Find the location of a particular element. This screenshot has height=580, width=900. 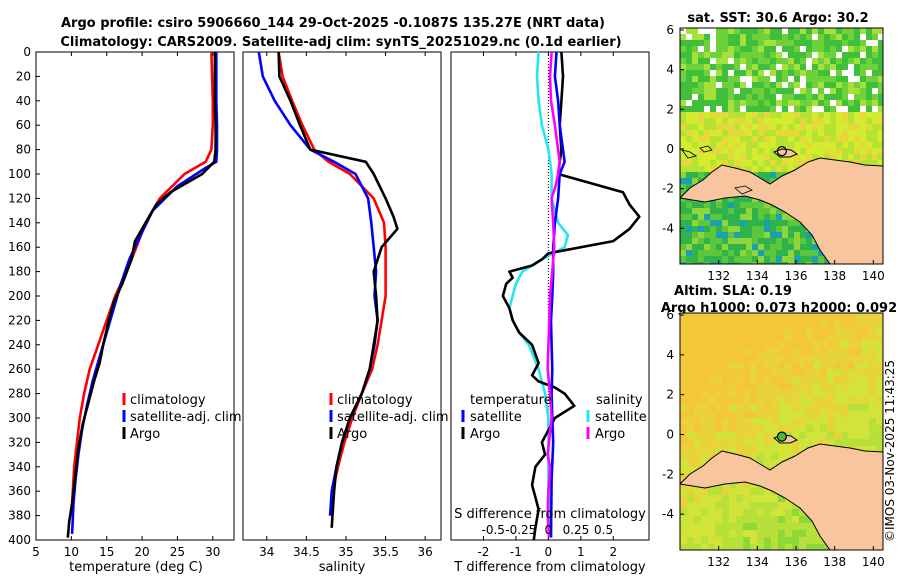

x-tick-label: 0 is located at coordinates (549, 552).